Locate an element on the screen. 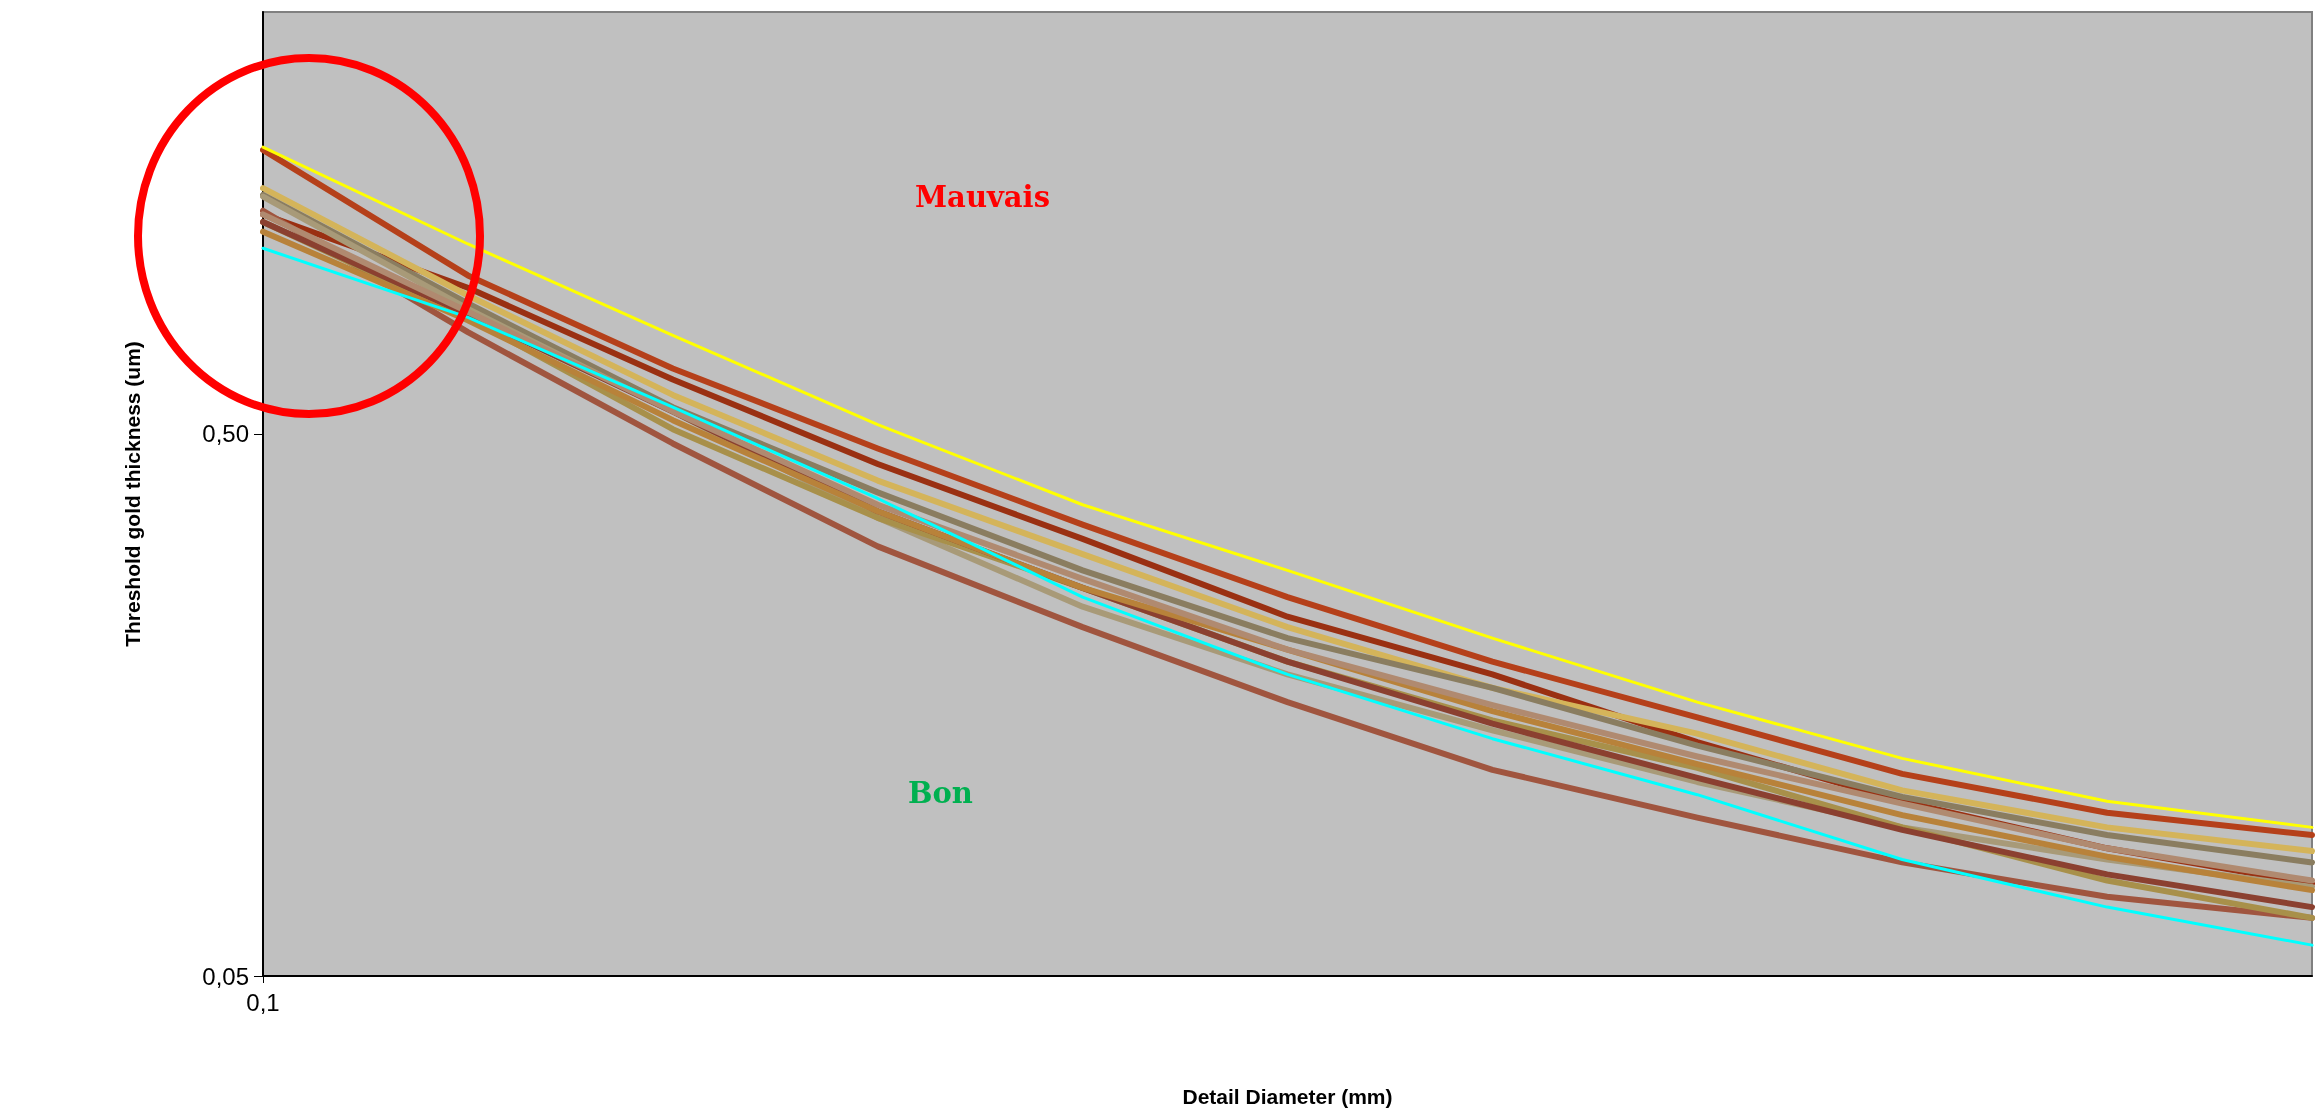  annotation: Bon is located at coordinates (940, 792).